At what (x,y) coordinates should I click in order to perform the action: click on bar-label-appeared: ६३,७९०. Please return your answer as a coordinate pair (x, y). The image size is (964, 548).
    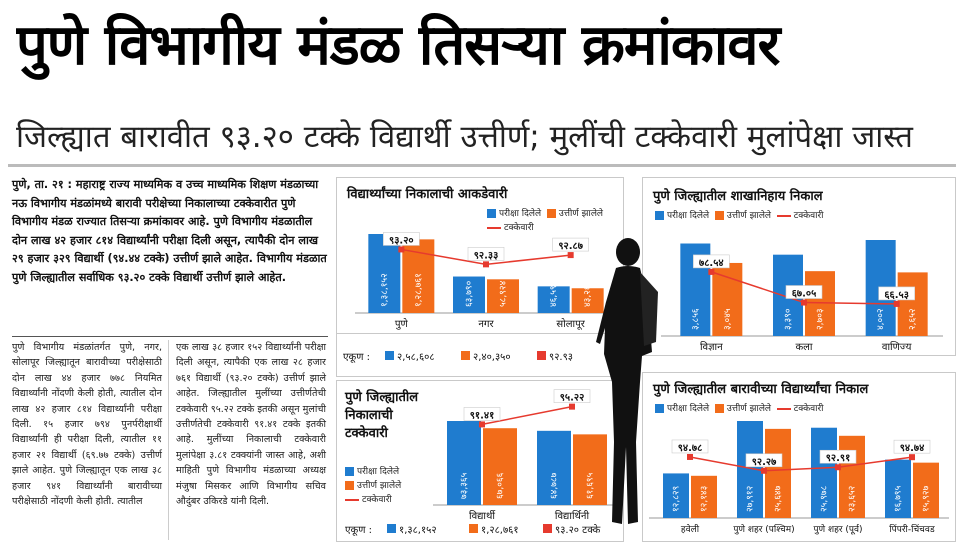
    Looking at the image, I should click on (470, 293).